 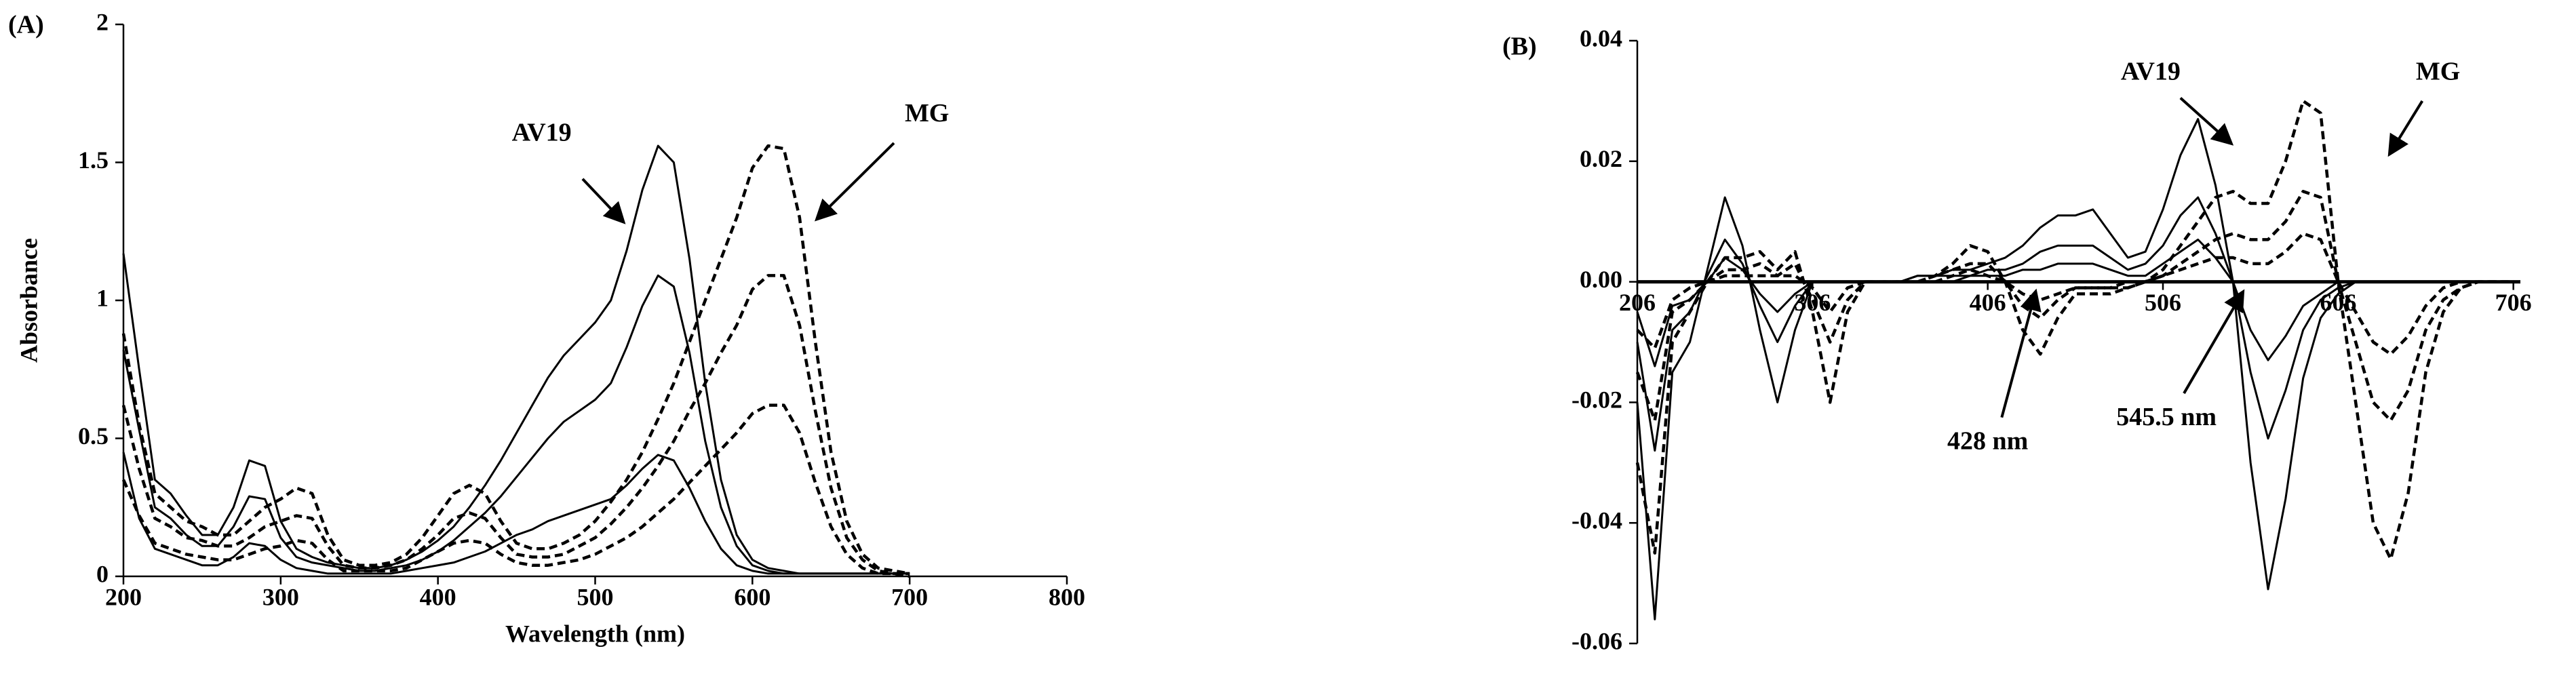 I want to click on x-axis-title: Wavelength (nm), so click(x=595, y=633).